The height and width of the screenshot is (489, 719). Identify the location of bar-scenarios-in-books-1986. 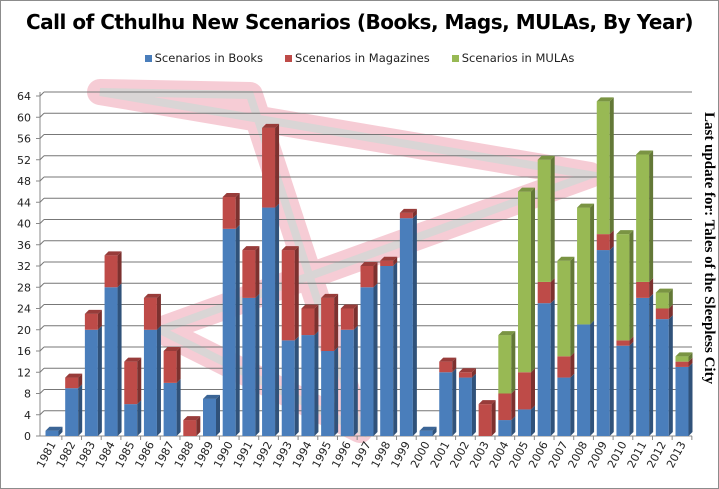
(150, 382).